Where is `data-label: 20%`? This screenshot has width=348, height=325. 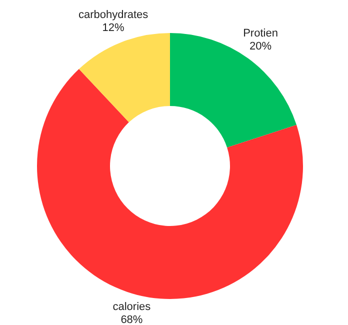
data-label: 20% is located at coordinates (261, 46).